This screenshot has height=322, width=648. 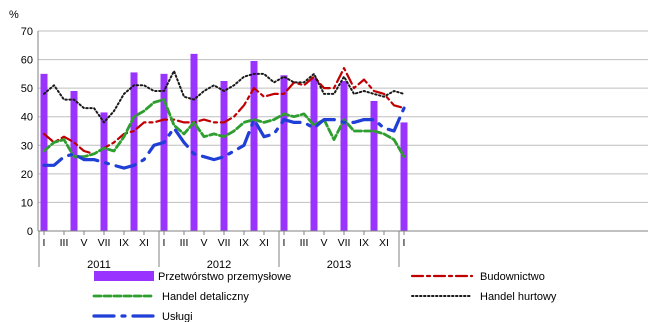 I want to click on legend-item: Handel detaliczny, so click(x=170, y=297).